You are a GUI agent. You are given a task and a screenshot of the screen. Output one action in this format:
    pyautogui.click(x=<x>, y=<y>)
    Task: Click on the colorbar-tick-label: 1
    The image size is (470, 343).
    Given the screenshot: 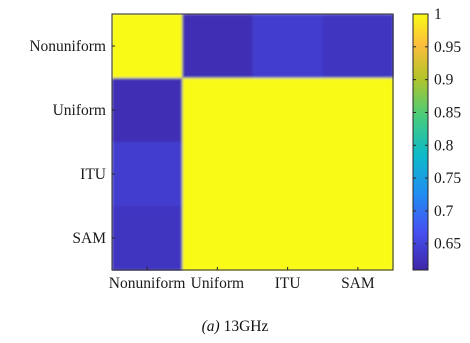 What is the action you would take?
    pyautogui.click(x=438, y=14)
    